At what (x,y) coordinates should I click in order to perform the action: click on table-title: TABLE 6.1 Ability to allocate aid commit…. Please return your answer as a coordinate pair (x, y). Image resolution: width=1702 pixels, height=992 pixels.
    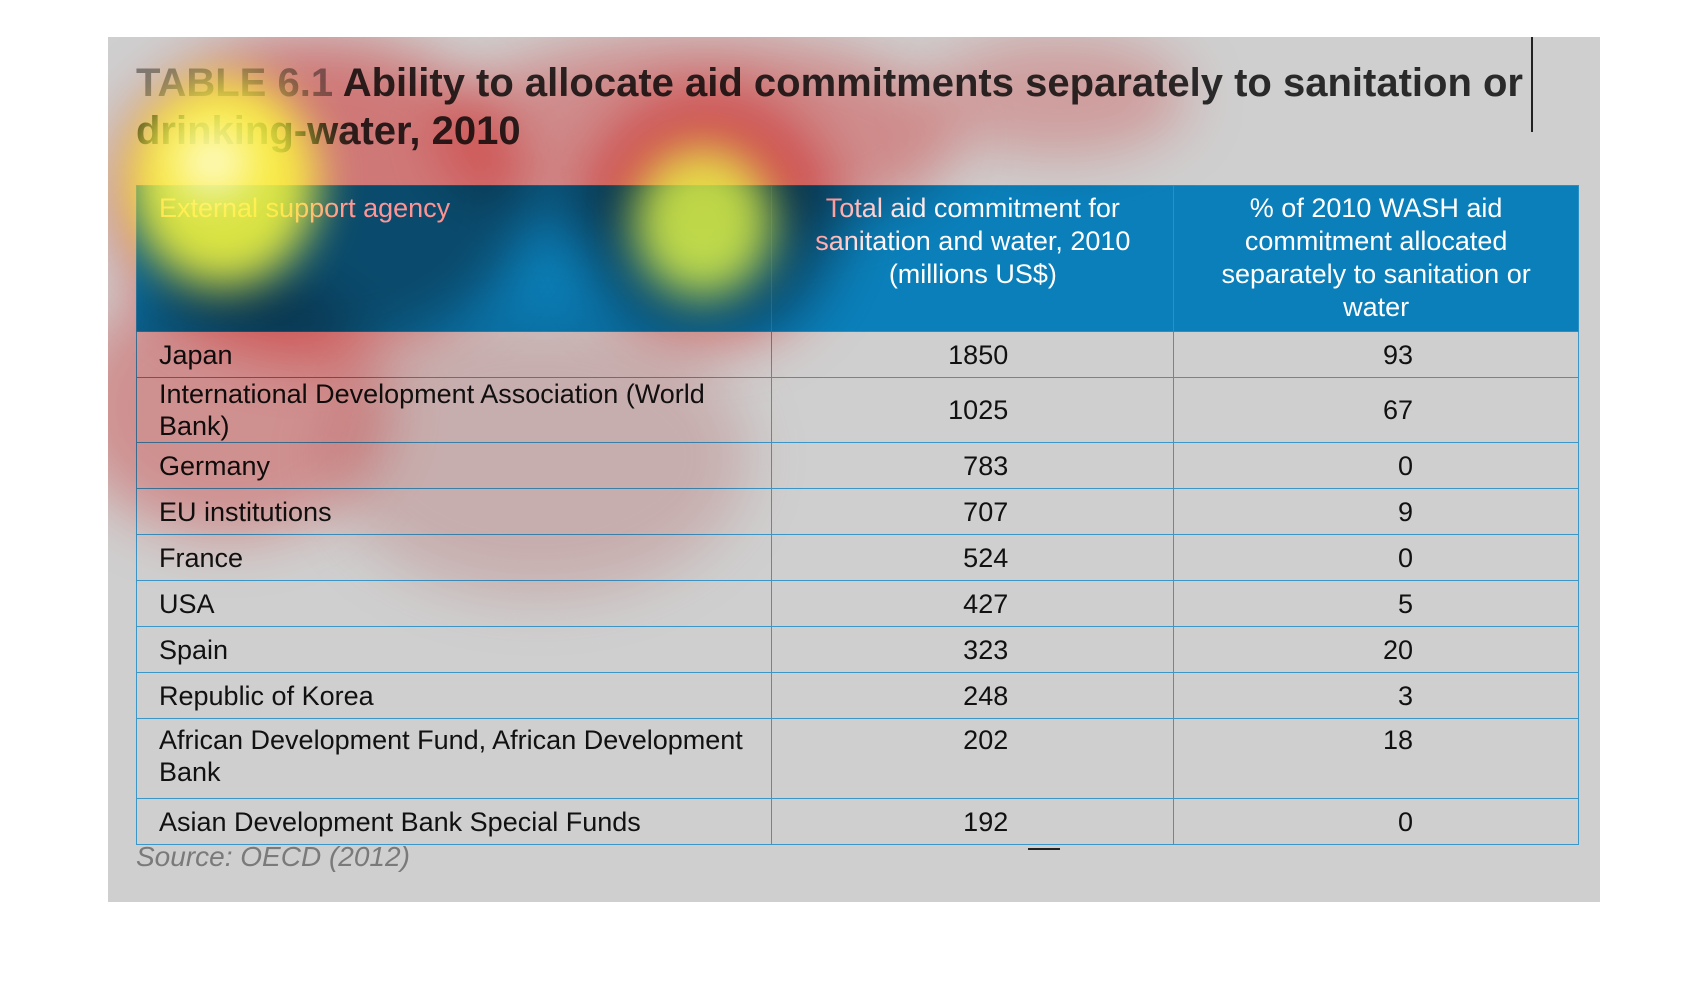
    Looking at the image, I should click on (861, 107).